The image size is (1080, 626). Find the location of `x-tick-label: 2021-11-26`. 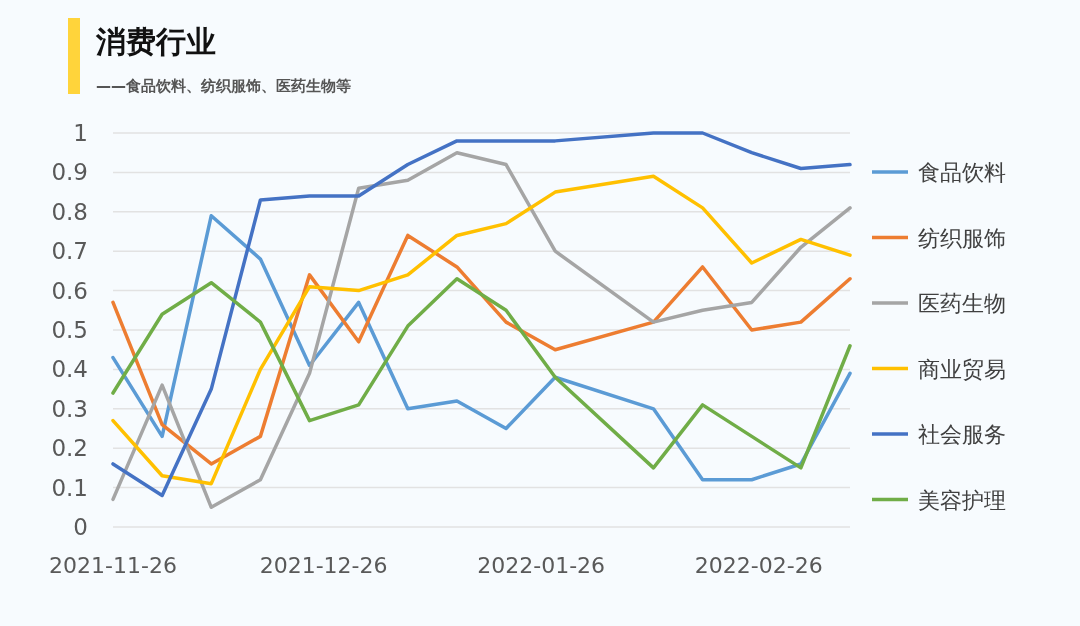

x-tick-label: 2021-11-26 is located at coordinates (113, 565).